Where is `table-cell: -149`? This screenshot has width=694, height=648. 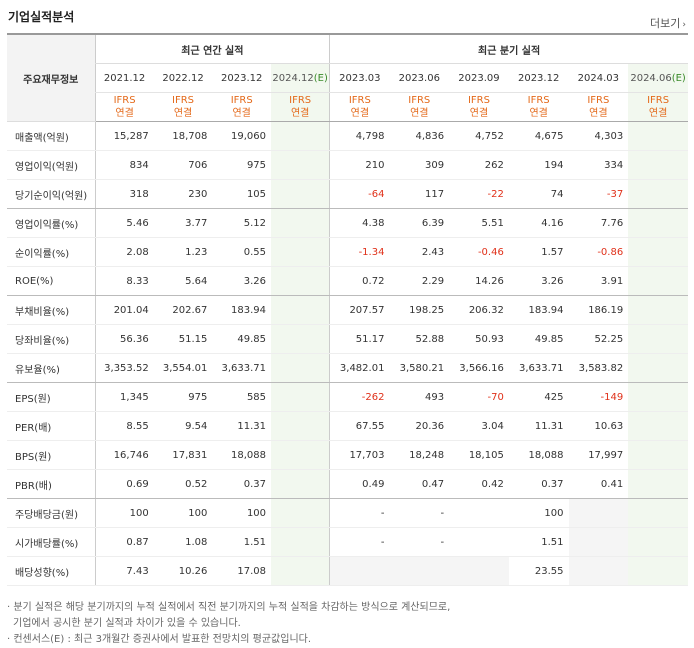 table-cell: -149 is located at coordinates (598, 397).